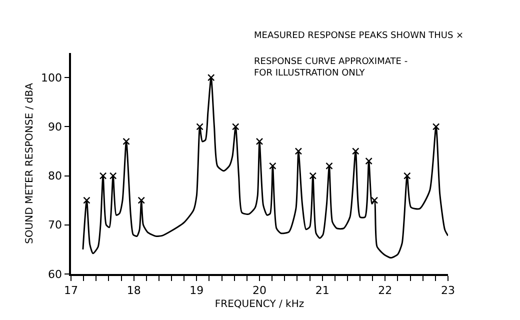 This screenshot has height=320, width=520. Describe the element at coordinates (30, 163) in the screenshot. I see `y-axis-title: SOUND METER RESPONSE / dBA` at that location.